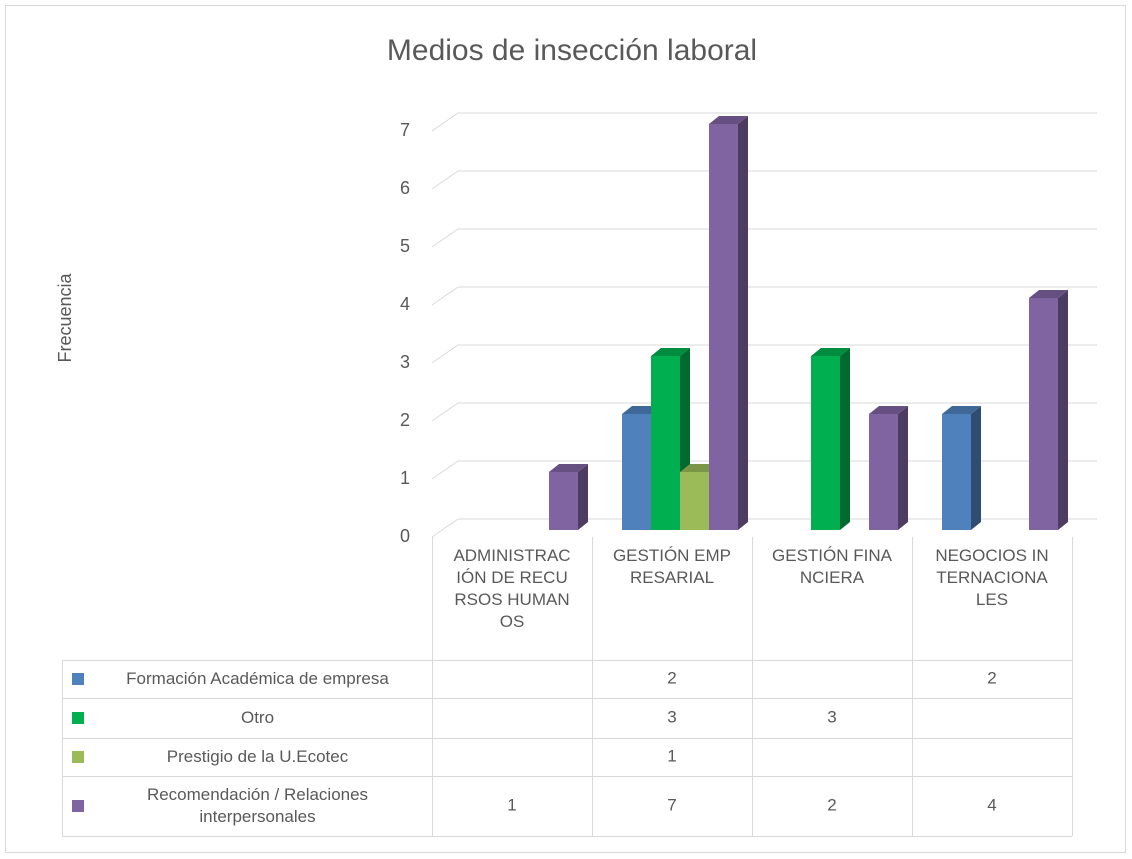  What do you see at coordinates (572, 50) in the screenshot?
I see `chart-title: Medios de insección laboral` at bounding box center [572, 50].